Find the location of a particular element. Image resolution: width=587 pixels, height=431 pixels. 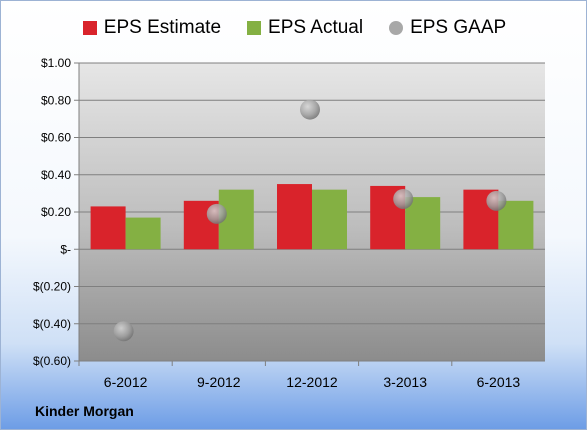

x-category-label: 3-2013 is located at coordinates (405, 382).